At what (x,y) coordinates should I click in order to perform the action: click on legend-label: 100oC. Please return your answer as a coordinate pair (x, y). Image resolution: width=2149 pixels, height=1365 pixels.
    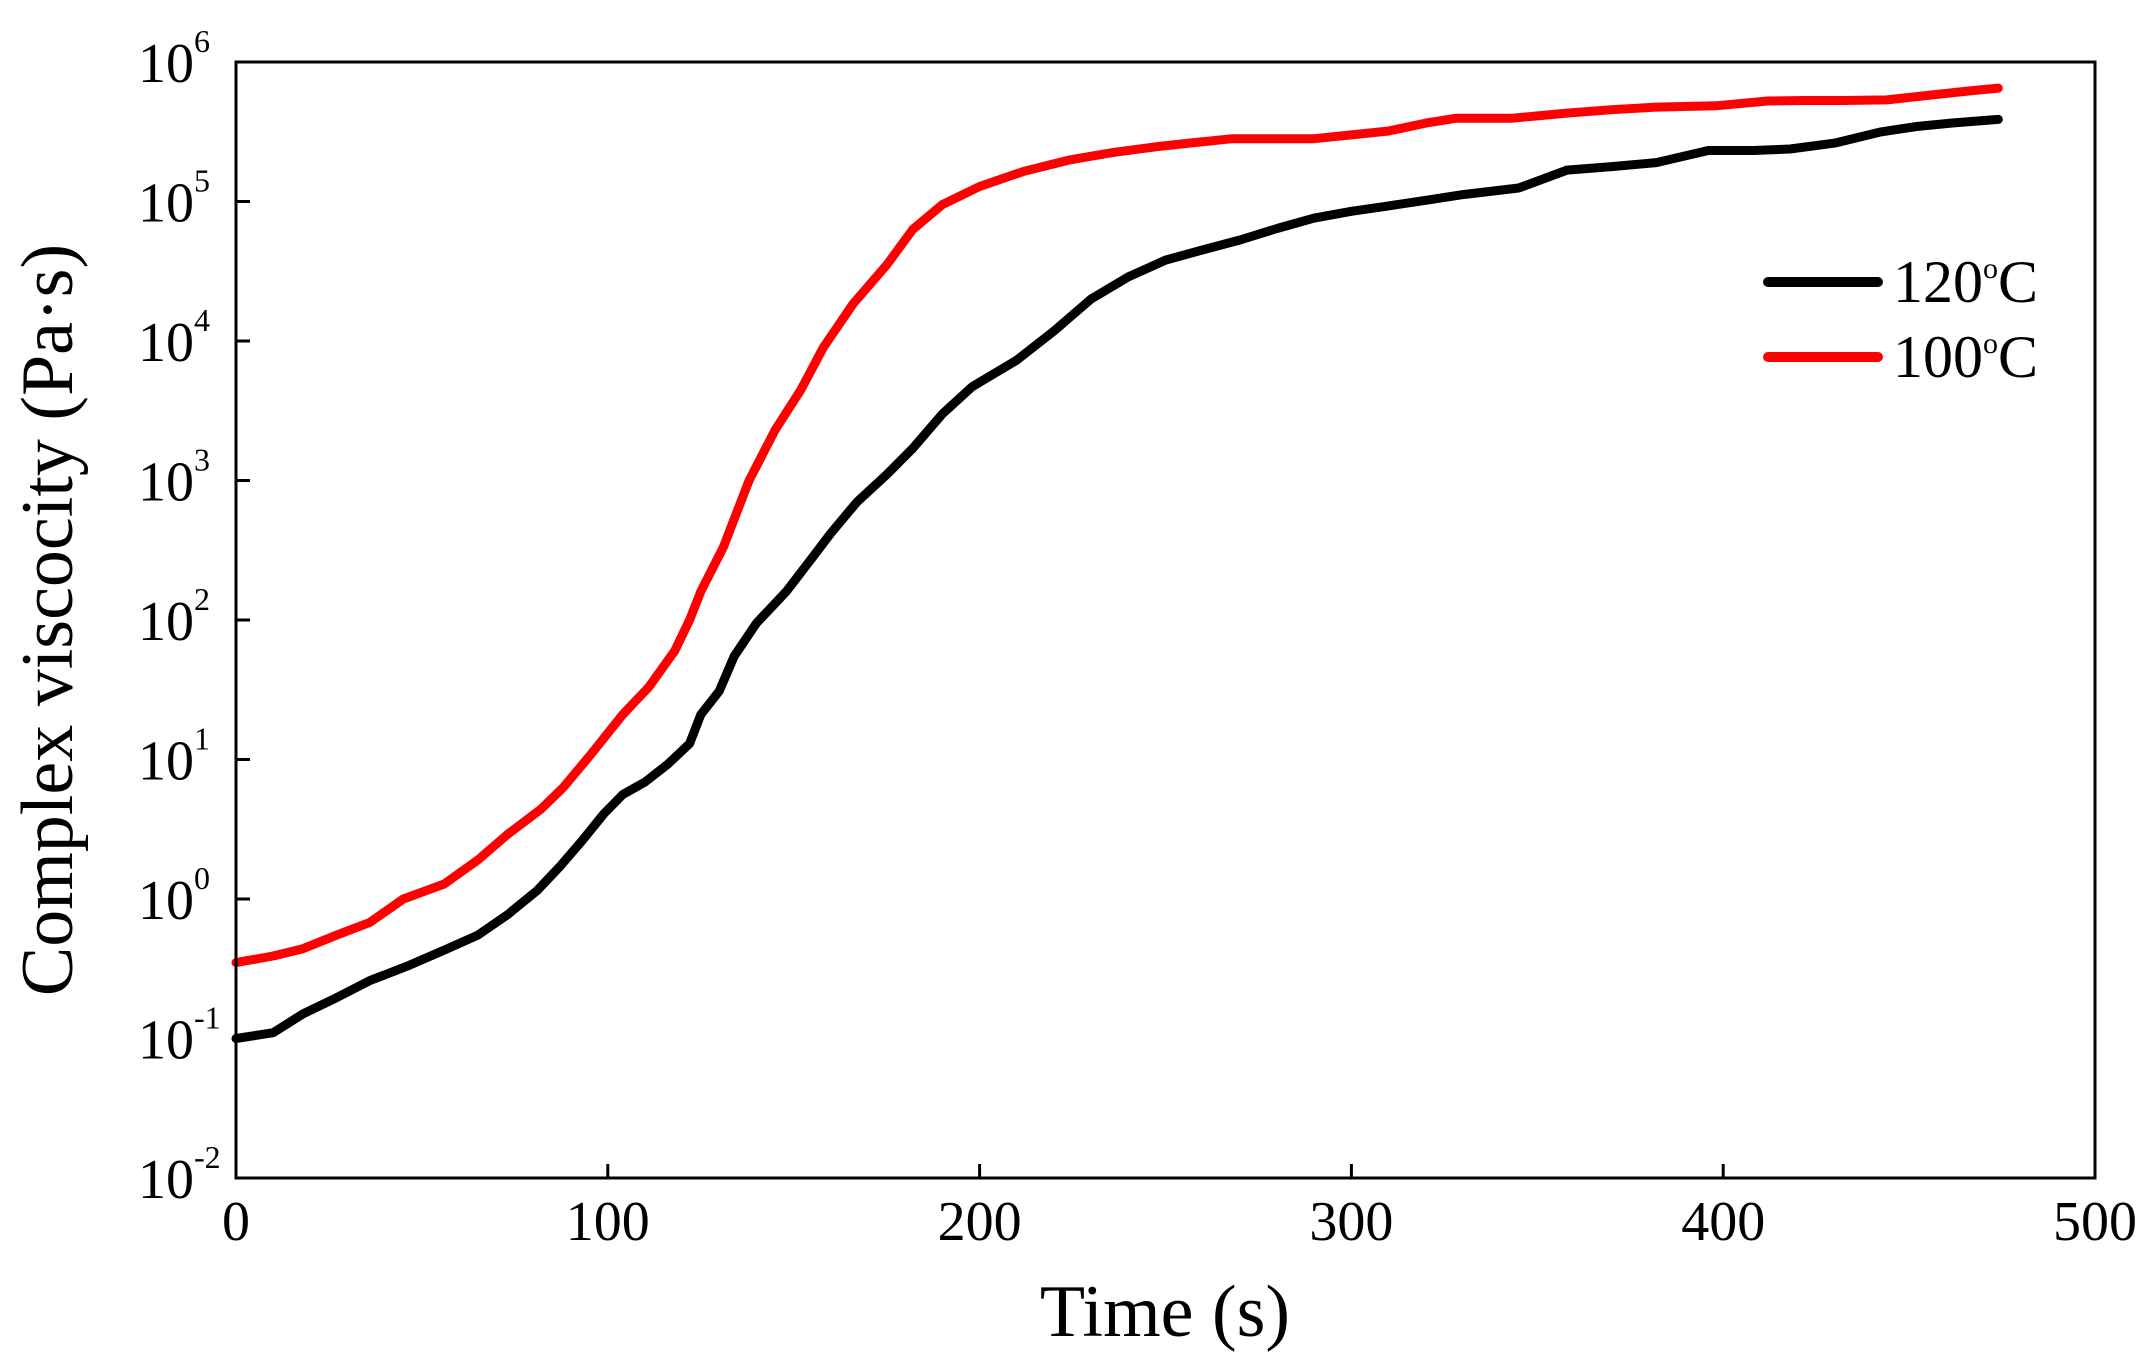
    Looking at the image, I should click on (1965, 357).